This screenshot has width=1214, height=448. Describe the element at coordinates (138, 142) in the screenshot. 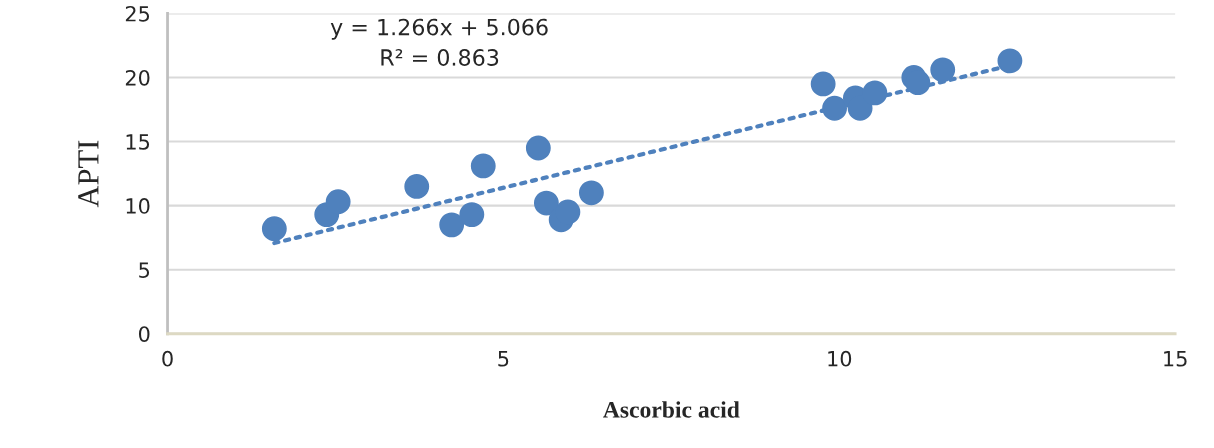

I see `y-tick-label: 15` at that location.